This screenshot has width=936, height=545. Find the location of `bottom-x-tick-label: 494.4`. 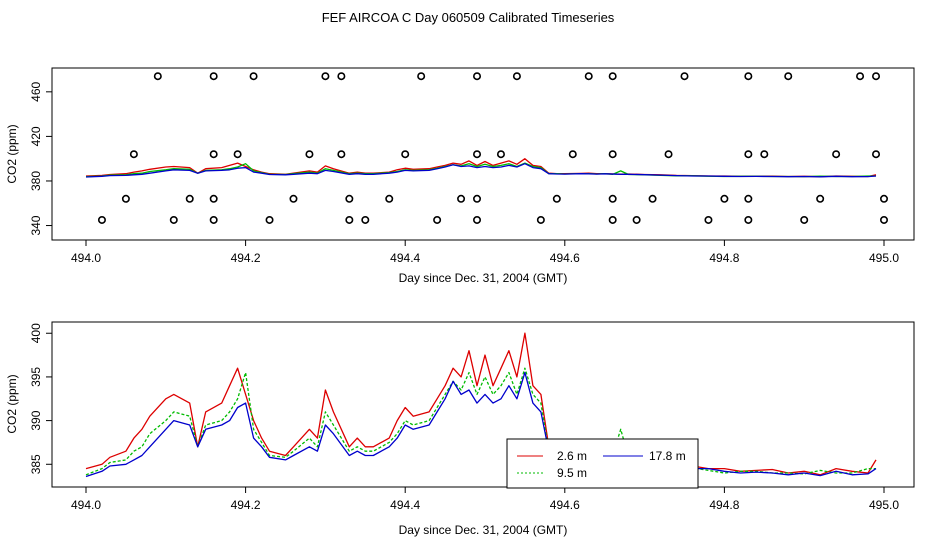

bottom-x-tick-label: 494.4 is located at coordinates (405, 505).